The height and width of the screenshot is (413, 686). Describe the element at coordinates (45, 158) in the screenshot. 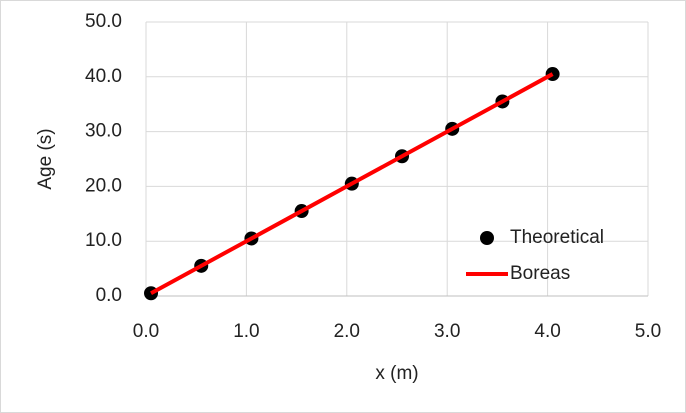

I see `y-axis-title: Age (s)` at that location.